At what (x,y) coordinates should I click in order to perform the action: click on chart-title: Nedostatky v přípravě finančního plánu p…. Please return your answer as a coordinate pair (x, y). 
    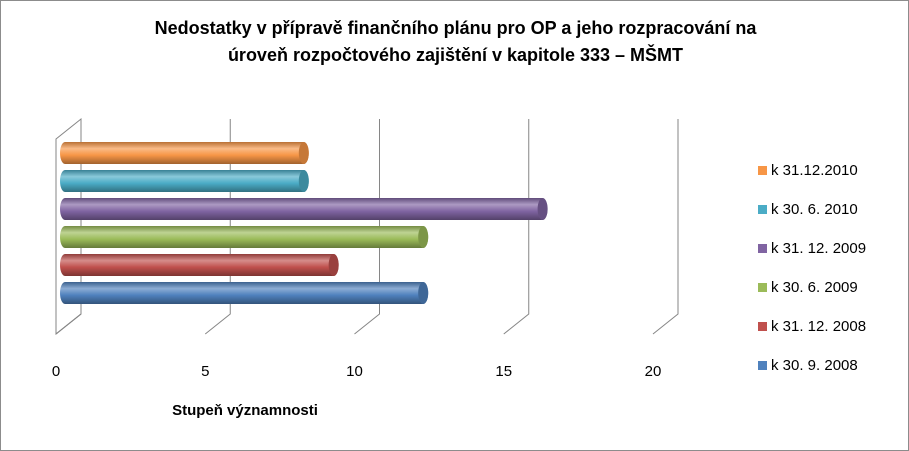
    Looking at the image, I should click on (454, 42).